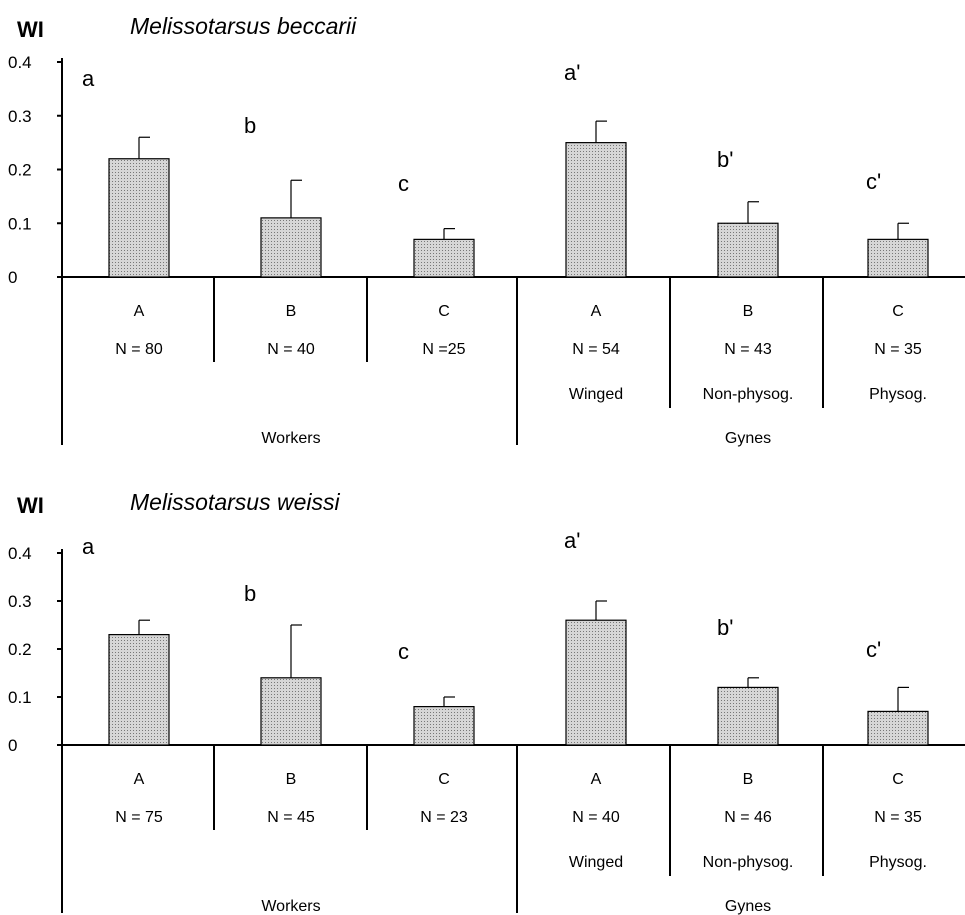  Describe the element at coordinates (748, 349) in the screenshot. I see `sample-size-label: N = 43` at that location.